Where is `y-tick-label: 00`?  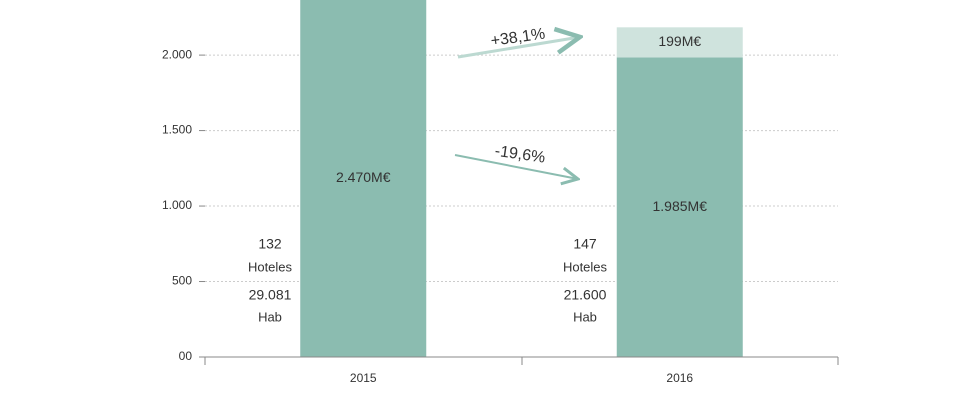 y-tick-label: 00 is located at coordinates (186, 356).